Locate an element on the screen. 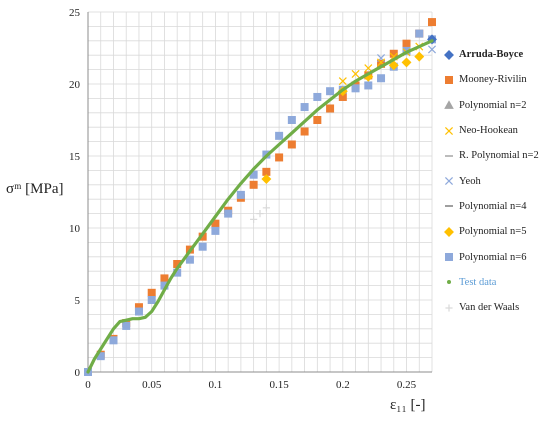 This screenshot has height=423, width=550. x-tick-label: 0 is located at coordinates (88, 385).